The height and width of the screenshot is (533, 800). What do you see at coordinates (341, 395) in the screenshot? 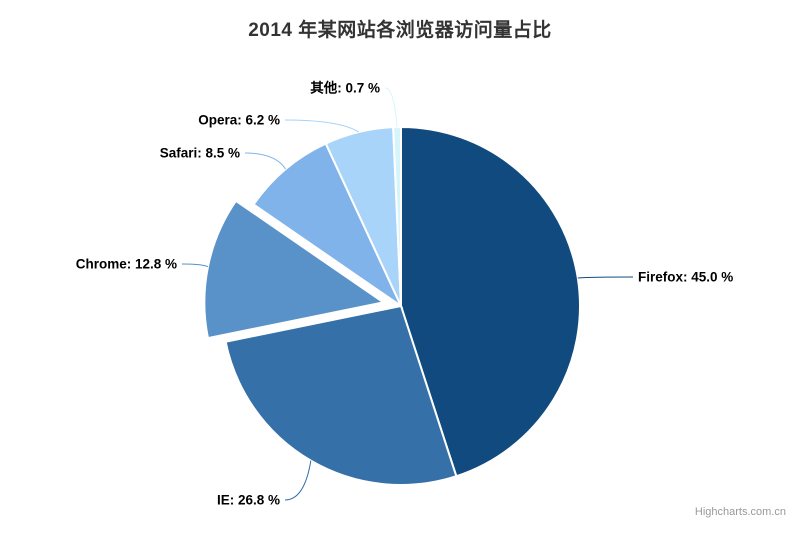
I see `pie-slice-ie` at bounding box center [341, 395].